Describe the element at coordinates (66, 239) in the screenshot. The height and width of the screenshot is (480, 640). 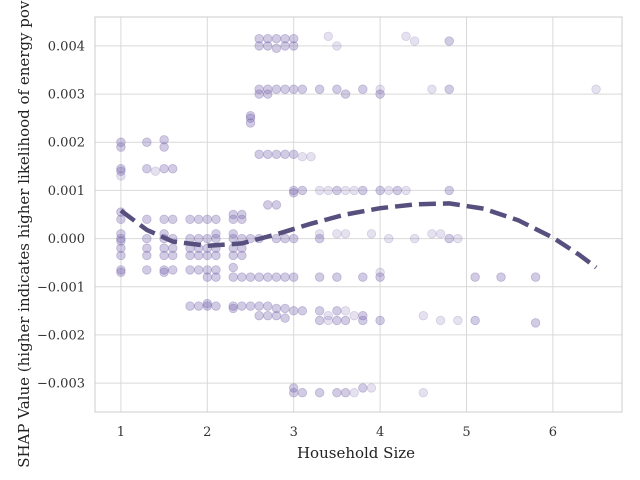
I see `y-tick-label: 0.000` at that location.